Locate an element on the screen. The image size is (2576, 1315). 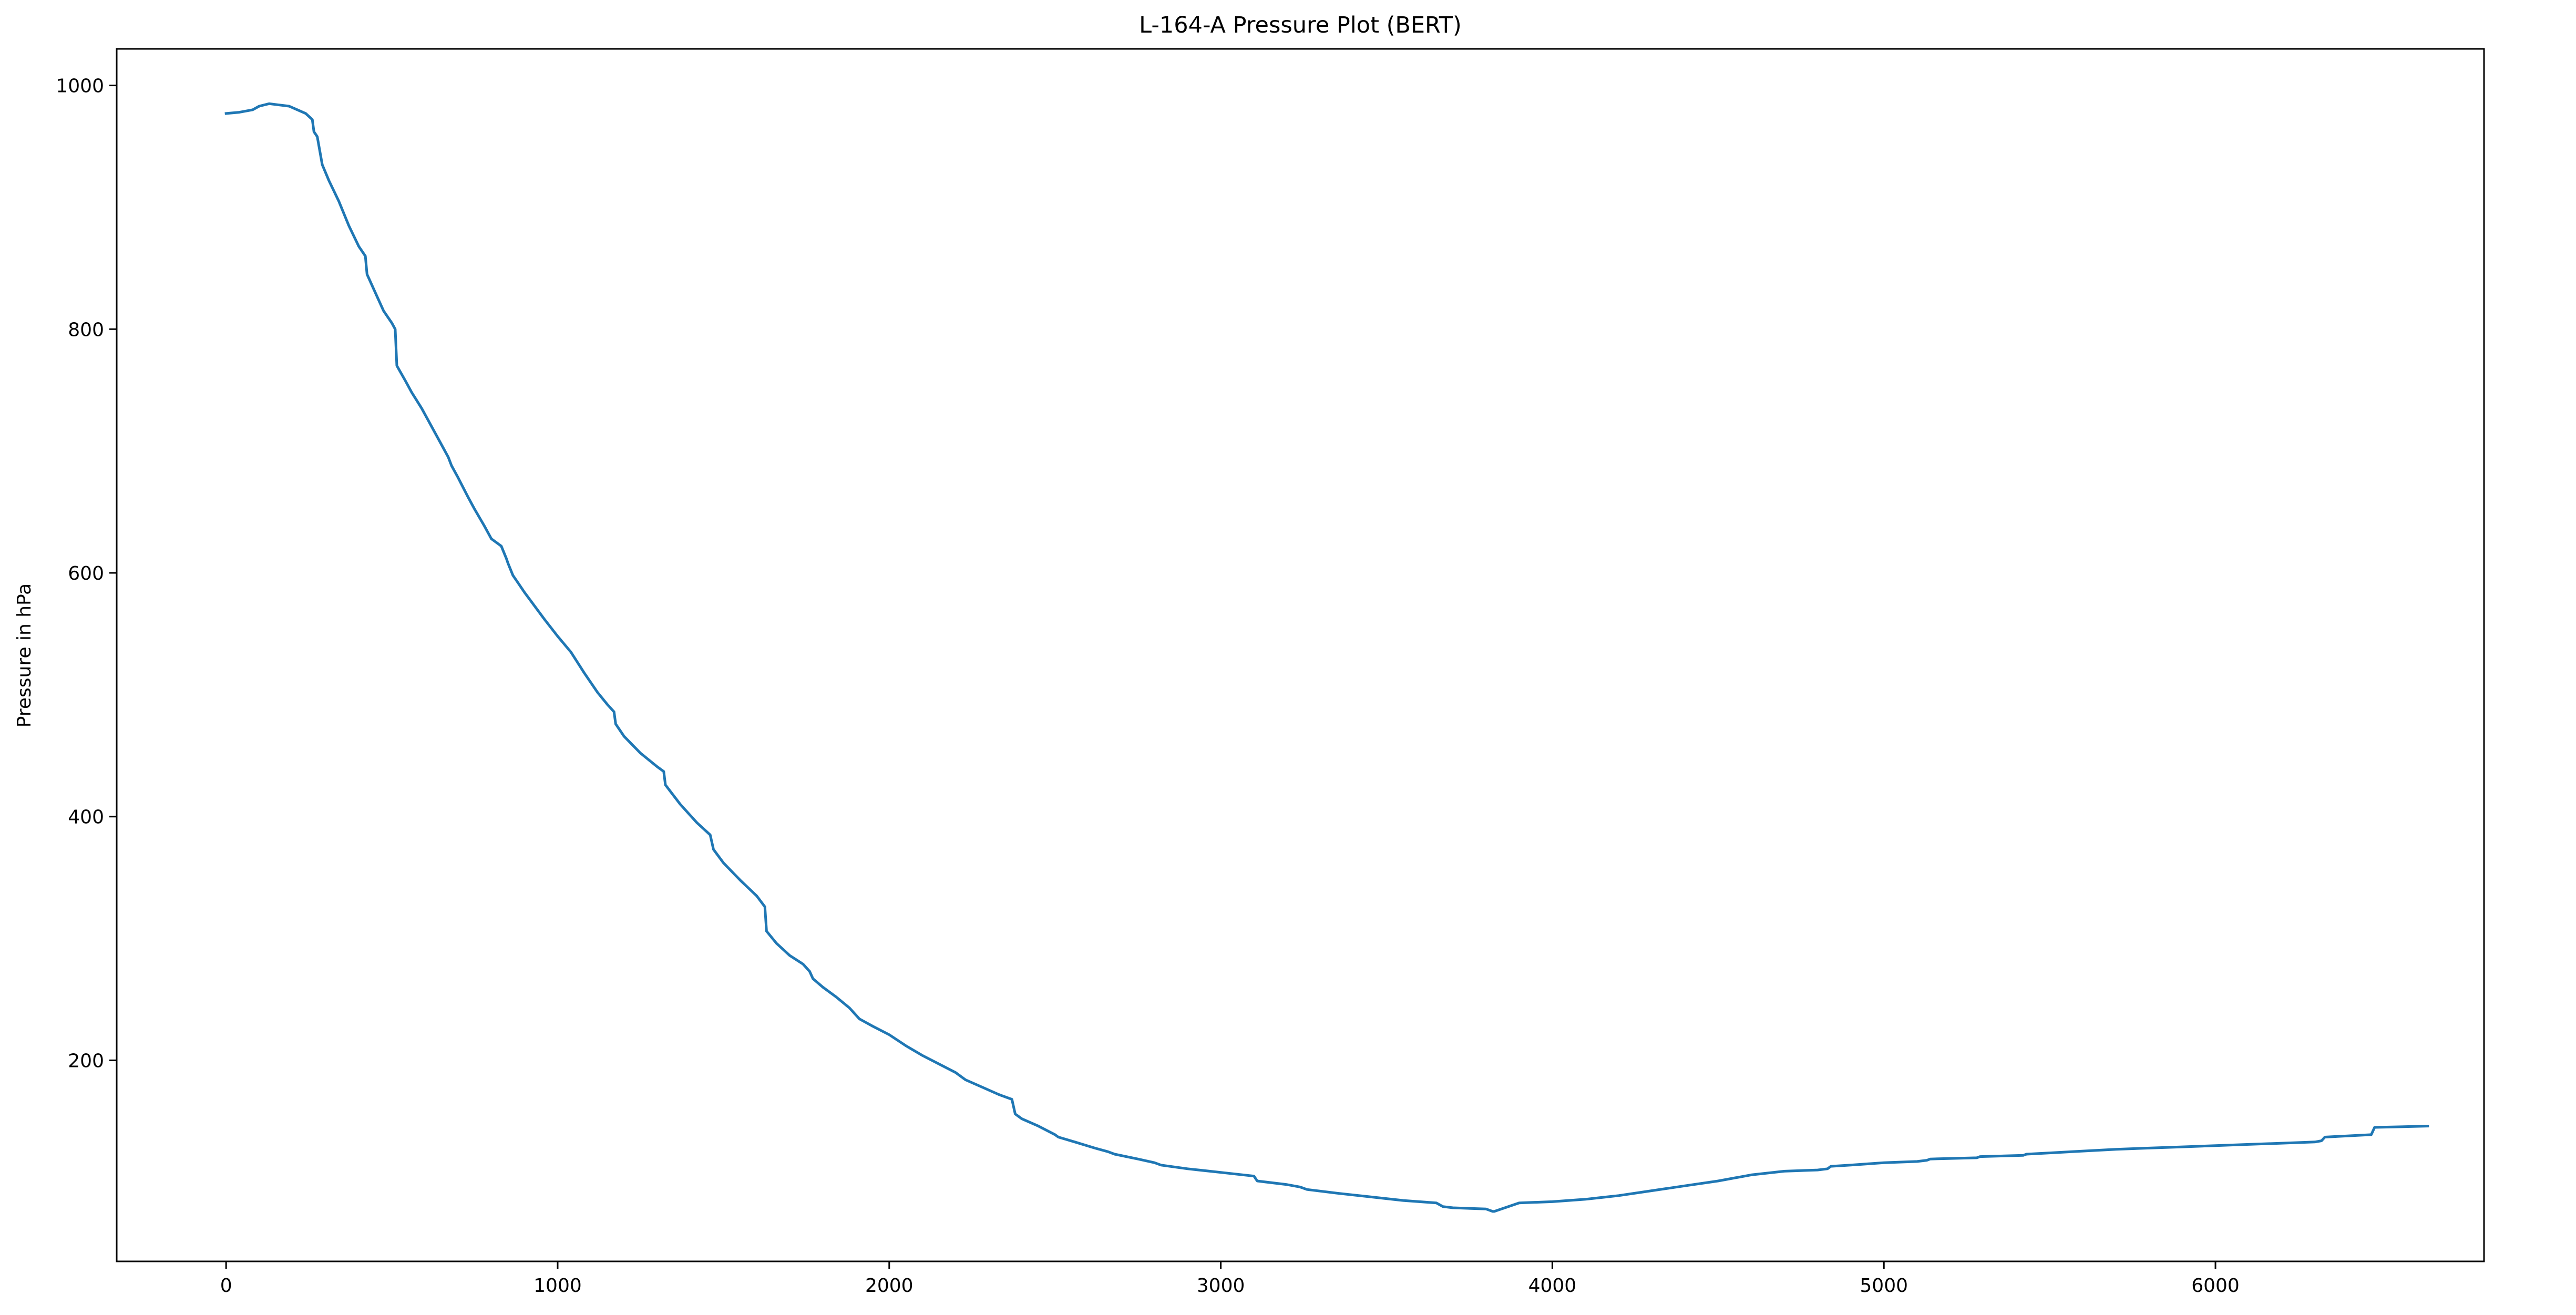
y-axis-label: Pressure in hPa is located at coordinates (24, 655).